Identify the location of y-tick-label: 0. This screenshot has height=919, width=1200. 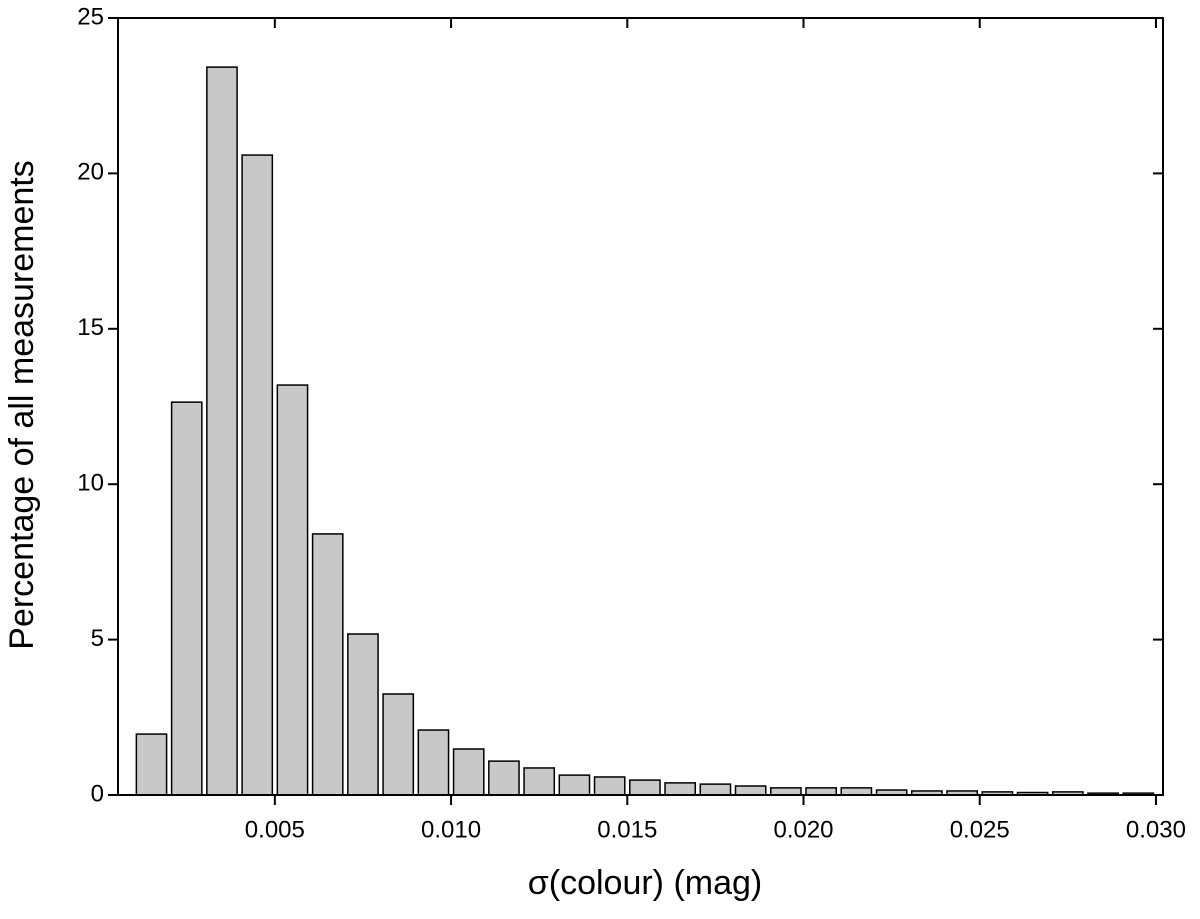
(97, 793).